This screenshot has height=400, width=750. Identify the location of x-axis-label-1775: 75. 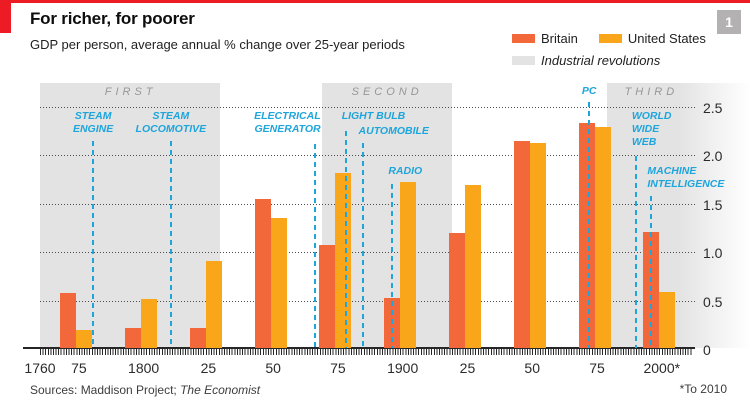
(79, 368).